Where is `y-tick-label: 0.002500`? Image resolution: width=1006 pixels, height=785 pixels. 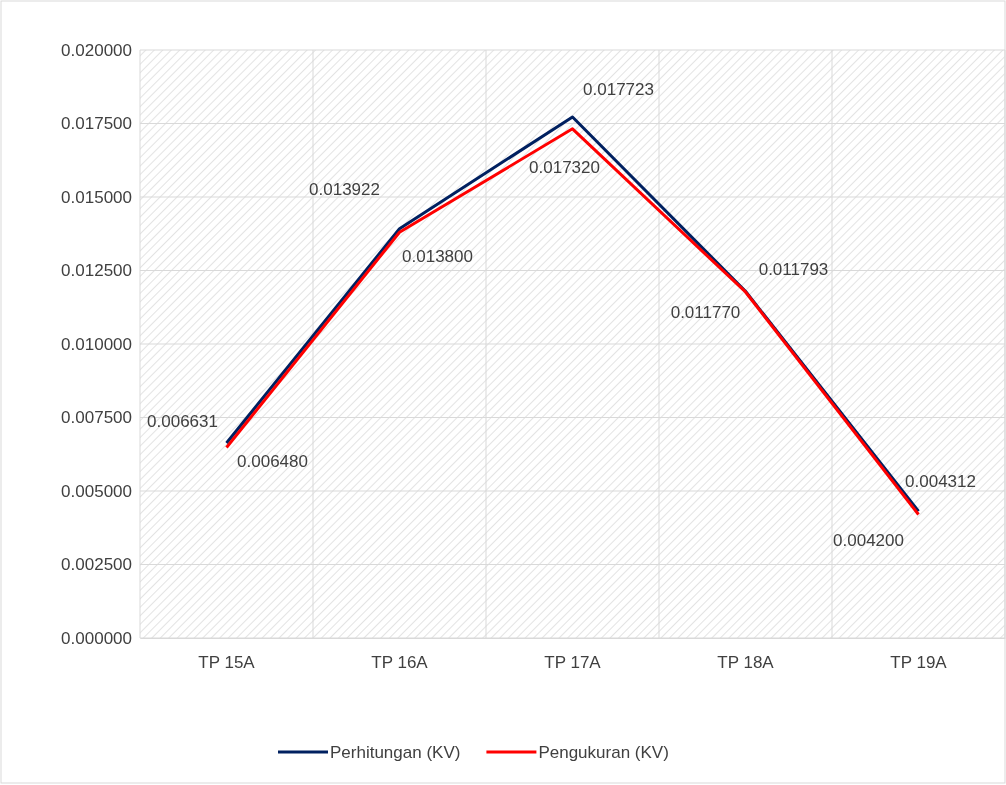
y-tick-label: 0.002500 is located at coordinates (96, 565).